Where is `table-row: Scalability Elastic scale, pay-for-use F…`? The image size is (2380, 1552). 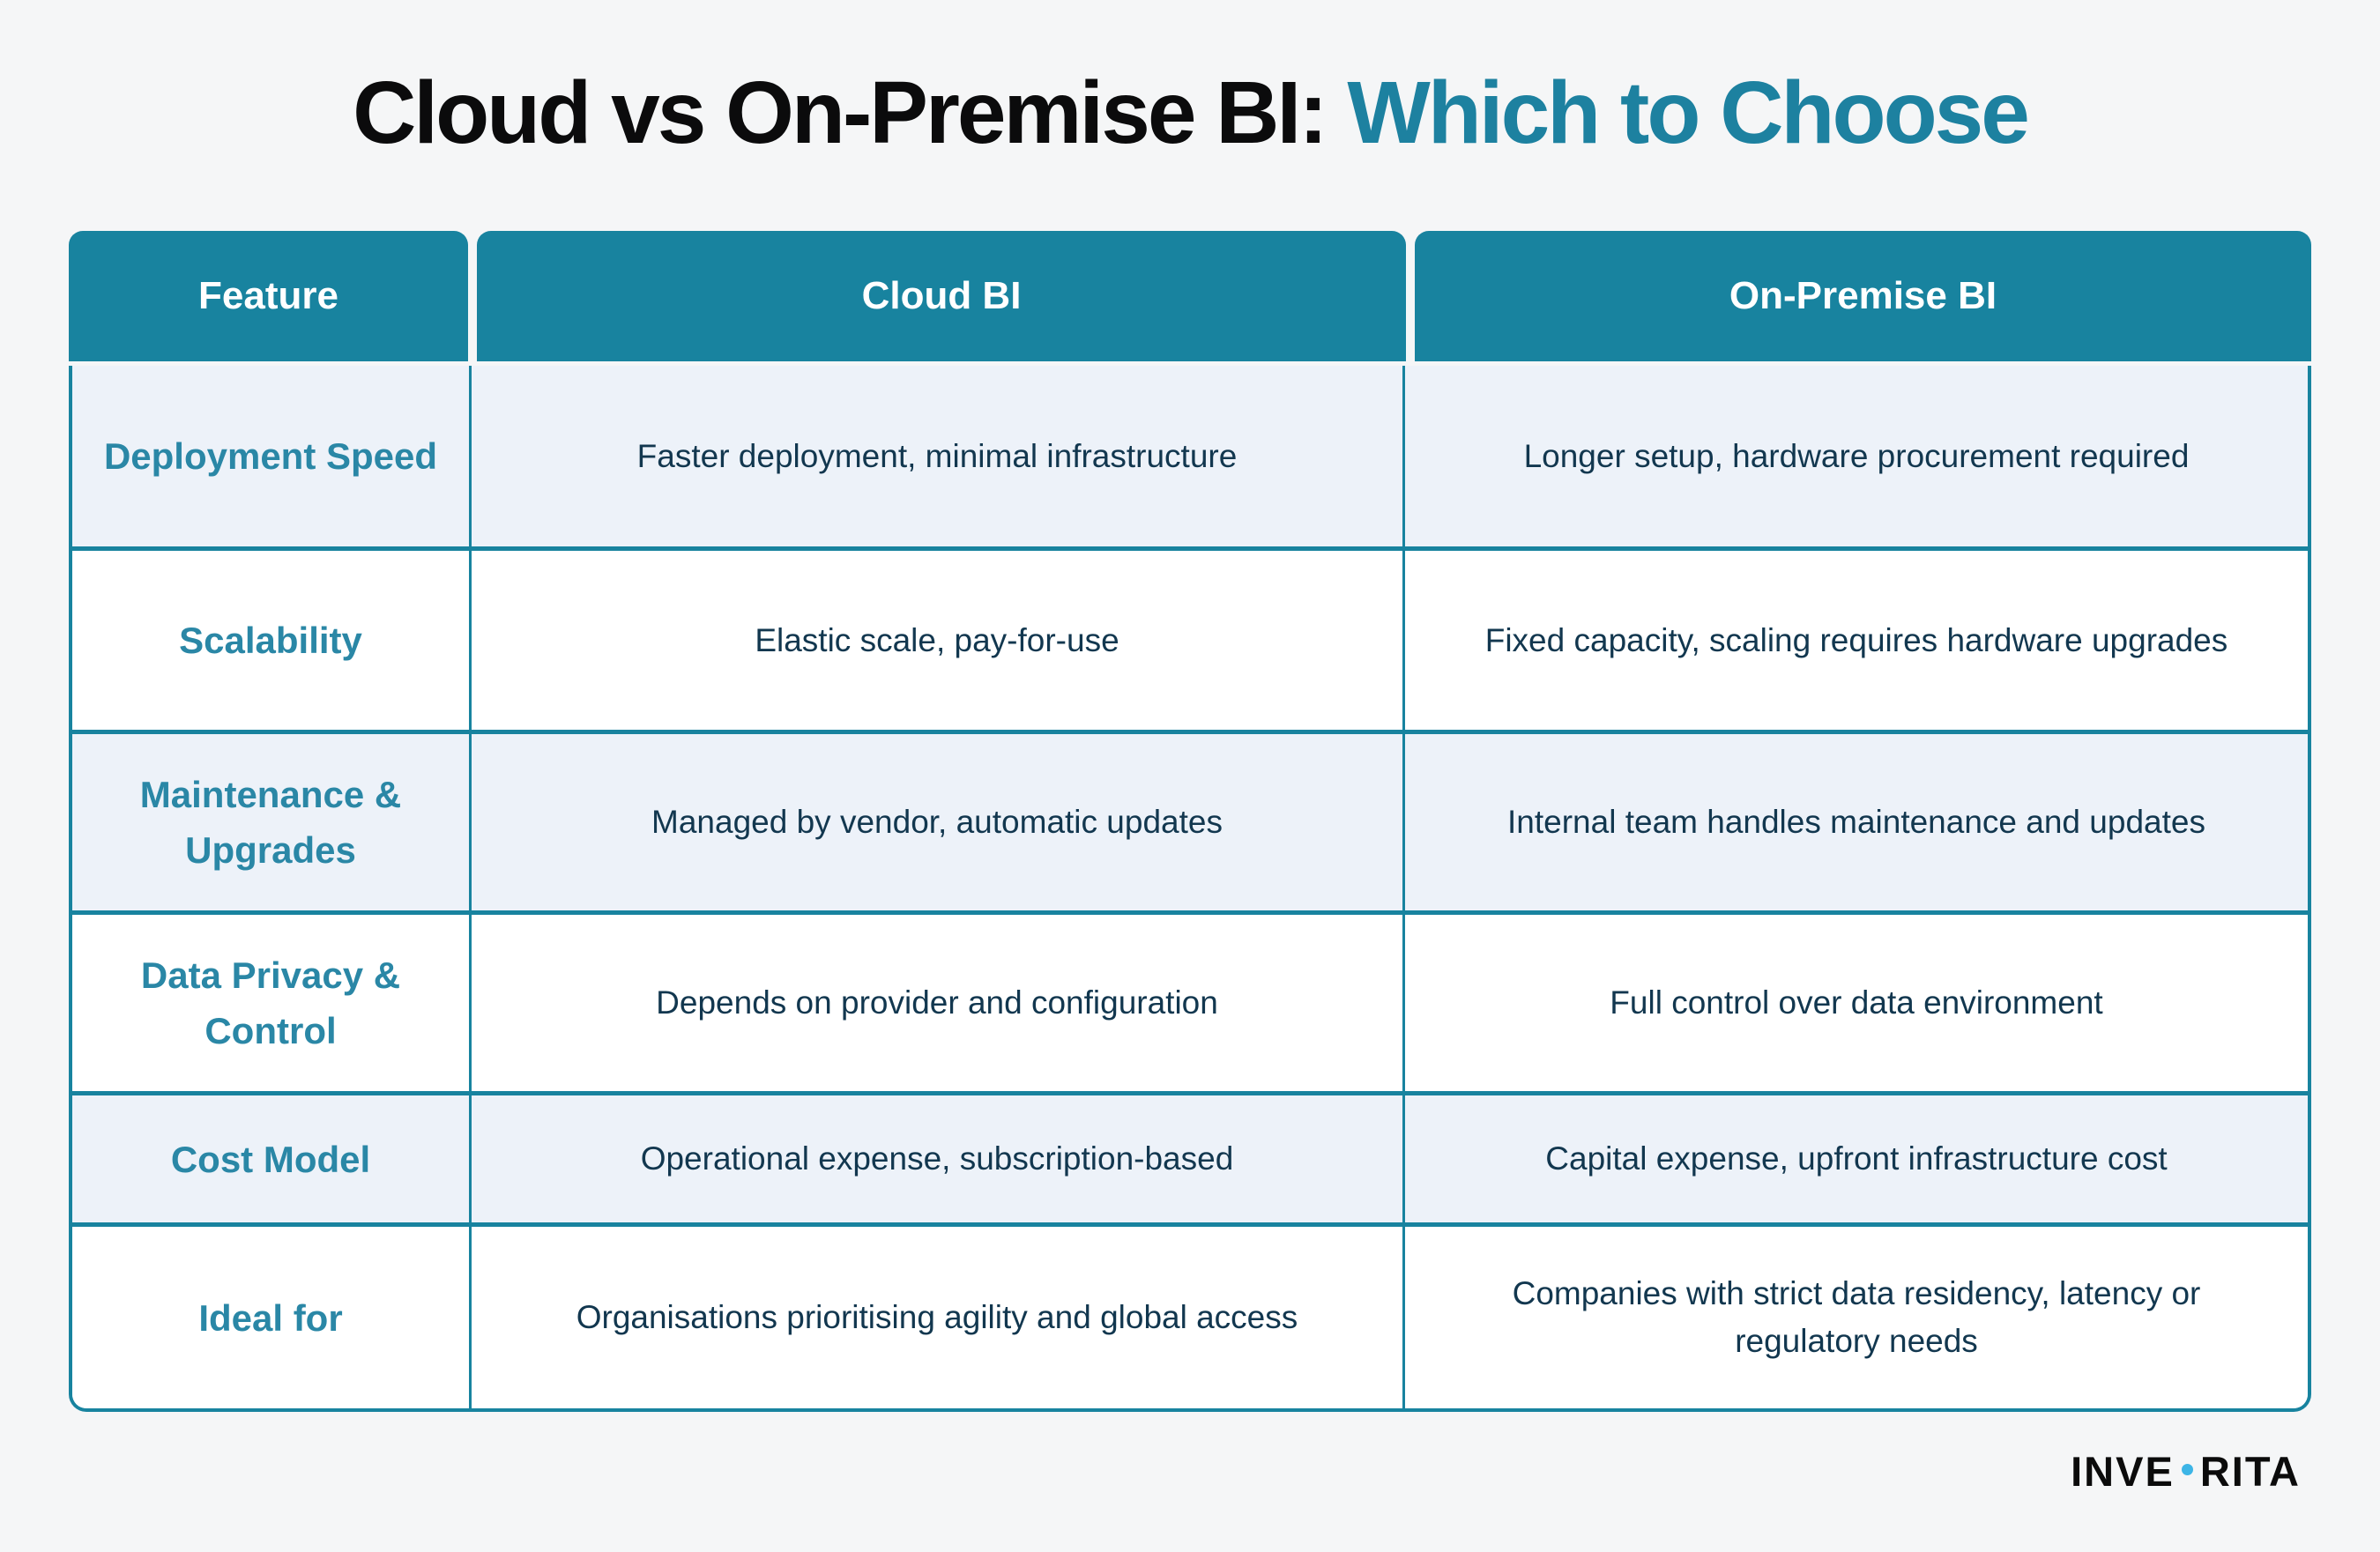 table-row: Scalability Elastic scale, pay-for-use F… is located at coordinates (1190, 638).